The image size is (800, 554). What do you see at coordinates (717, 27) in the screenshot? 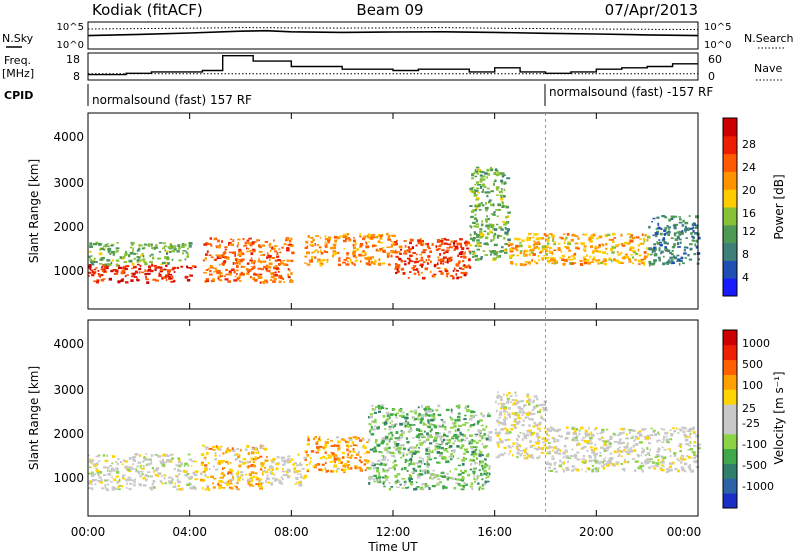
I see `sky-right-top-tick: 10^5` at bounding box center [717, 27].